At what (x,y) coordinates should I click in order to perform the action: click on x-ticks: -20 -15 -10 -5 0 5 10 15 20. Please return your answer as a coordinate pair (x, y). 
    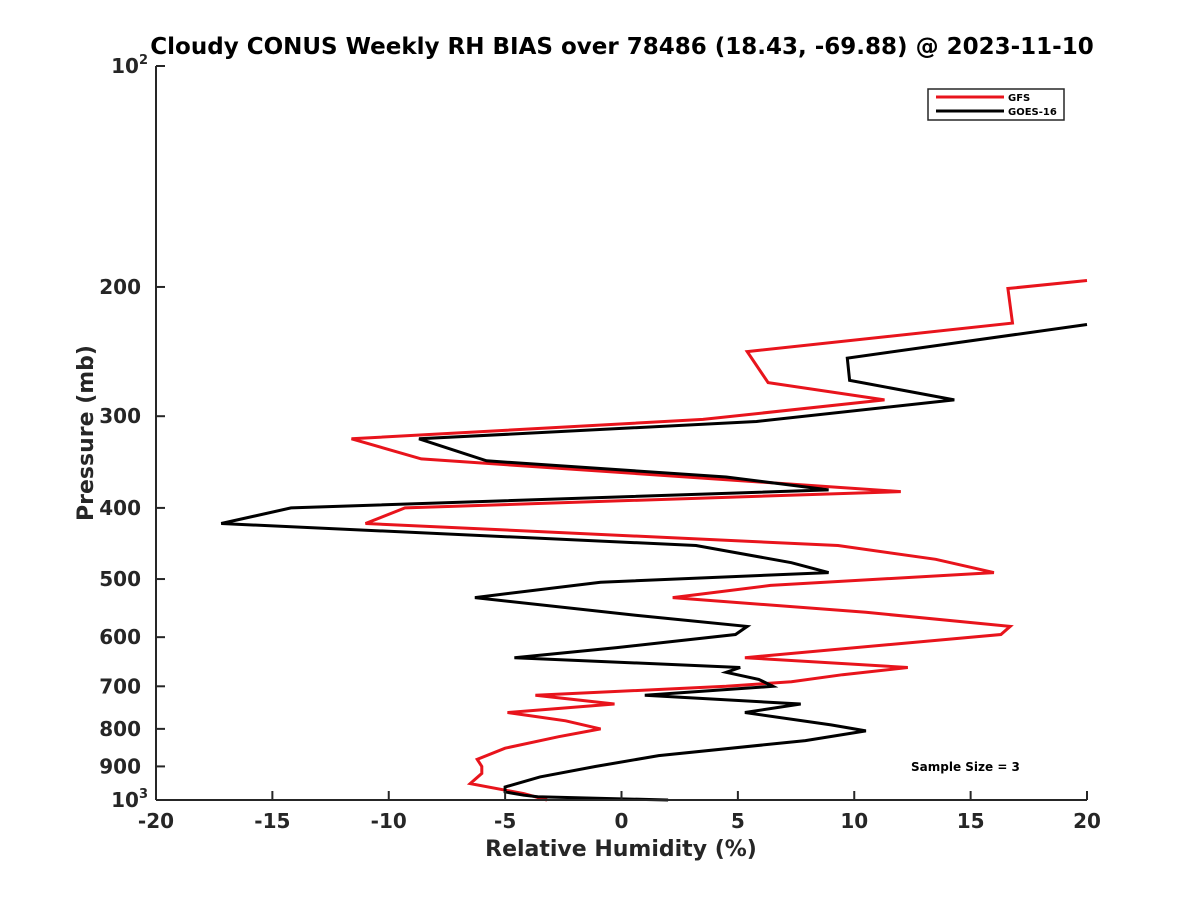
    Looking at the image, I should click on (619, 812).